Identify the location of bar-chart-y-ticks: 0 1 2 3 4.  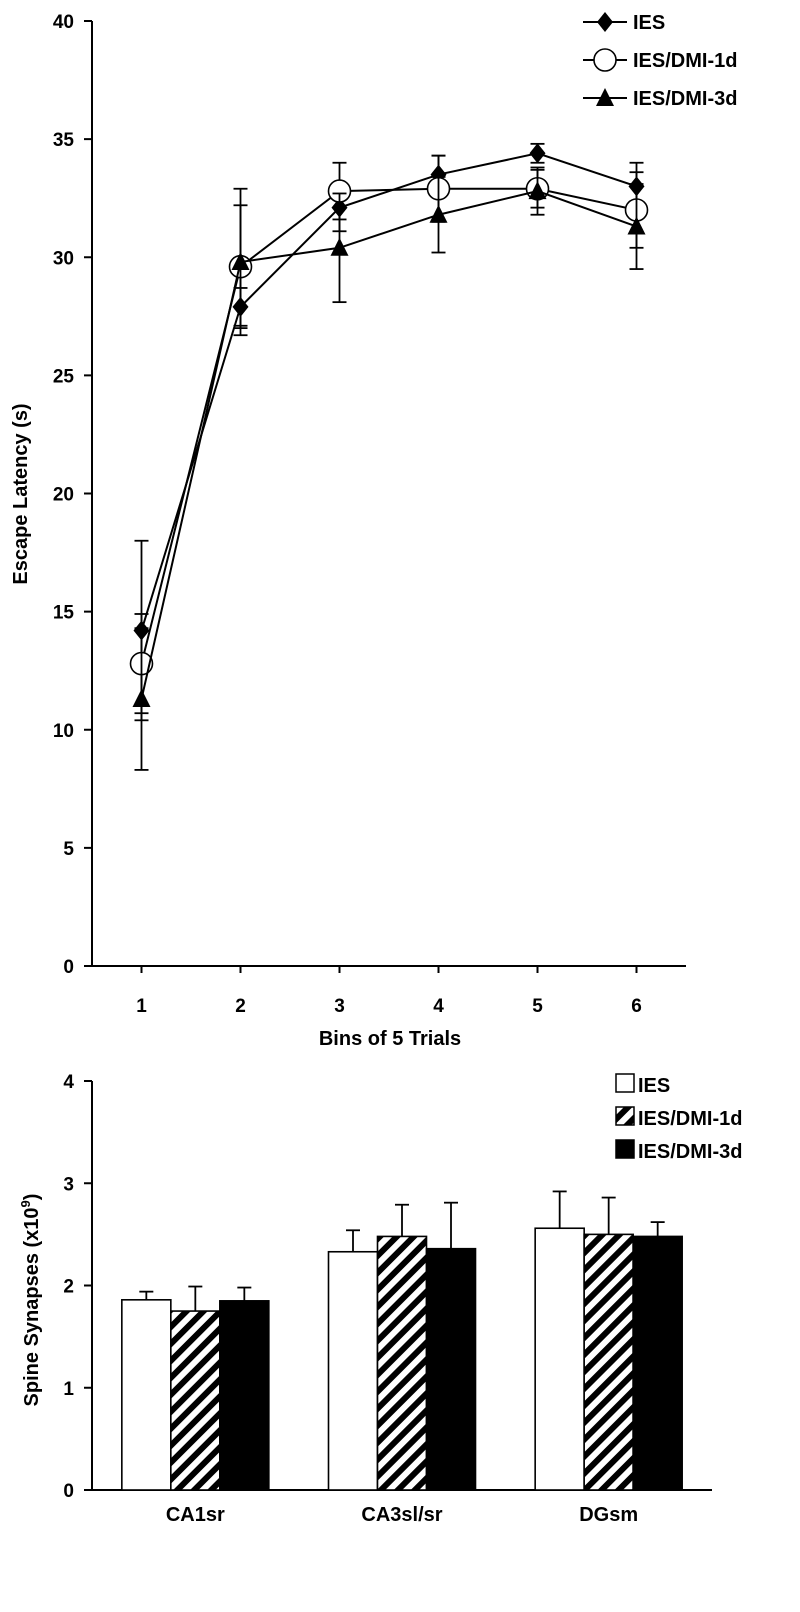
(77, 1287).